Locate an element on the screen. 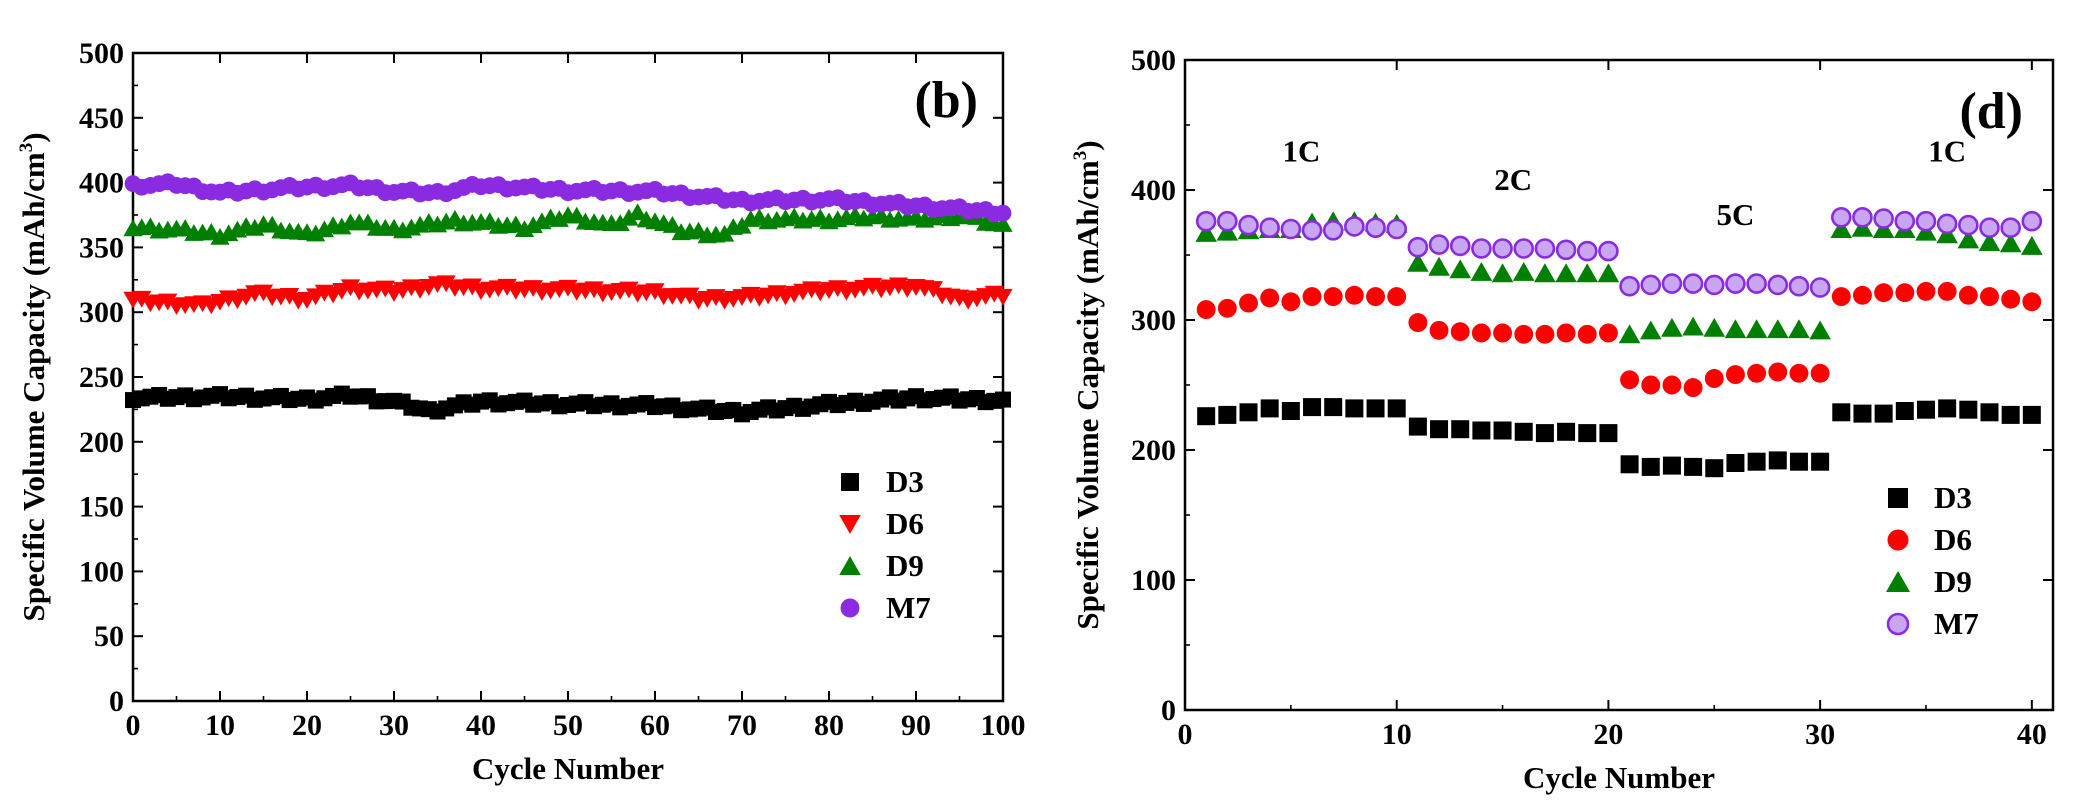 The image size is (2097, 805). legend-label-d9: D9 is located at coordinates (1953, 581).